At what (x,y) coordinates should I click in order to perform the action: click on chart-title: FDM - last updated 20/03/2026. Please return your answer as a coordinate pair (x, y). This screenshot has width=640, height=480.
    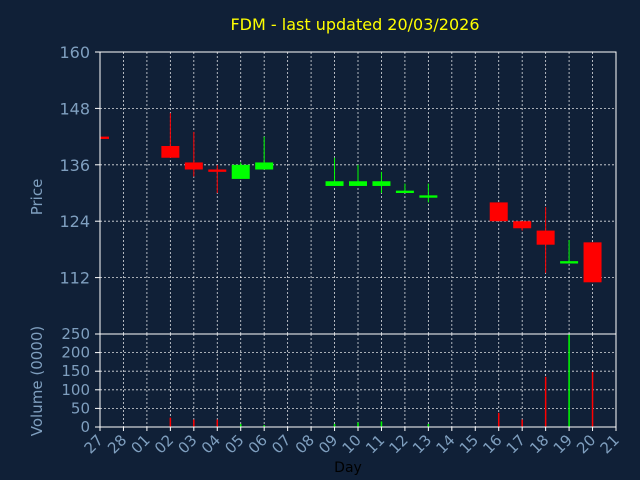
    Looking at the image, I should click on (354, 24).